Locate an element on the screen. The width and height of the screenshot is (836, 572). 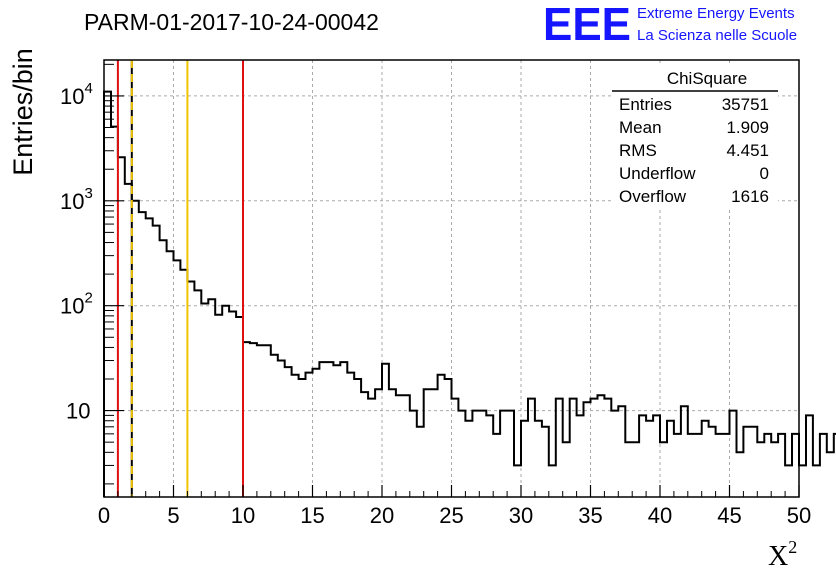
x-axis-title-base: X is located at coordinates (778, 556).